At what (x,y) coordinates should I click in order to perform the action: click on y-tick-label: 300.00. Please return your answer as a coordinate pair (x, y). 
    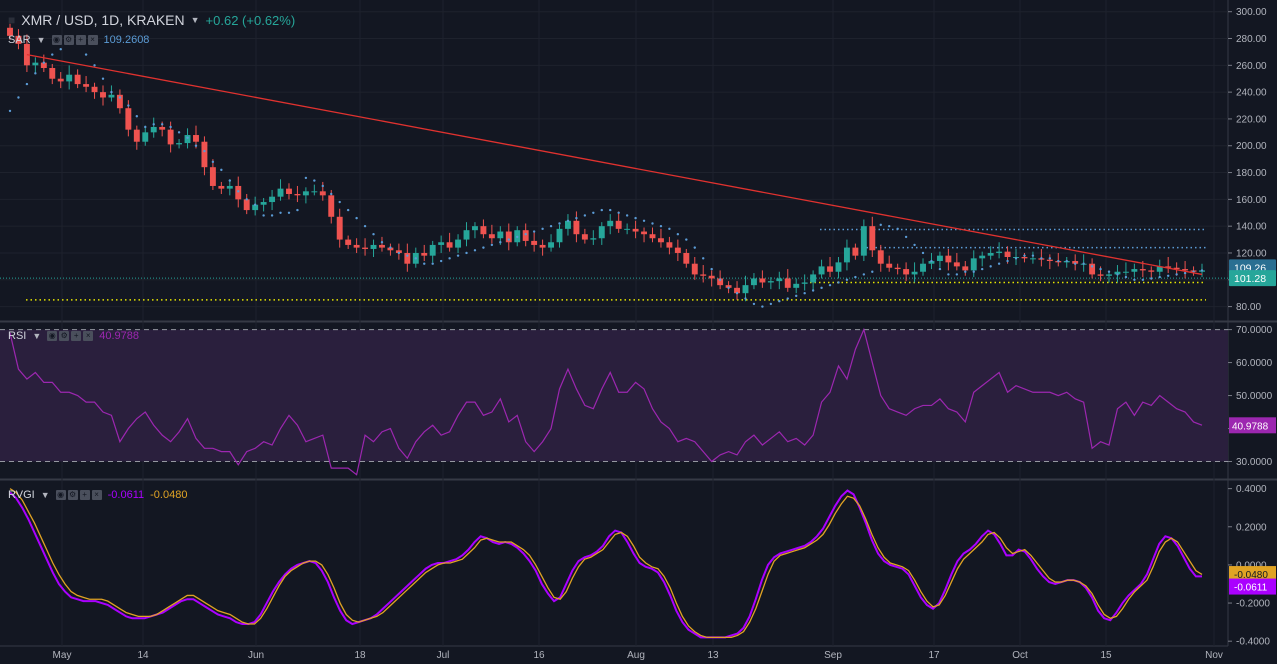
    Looking at the image, I should click on (1251, 12).